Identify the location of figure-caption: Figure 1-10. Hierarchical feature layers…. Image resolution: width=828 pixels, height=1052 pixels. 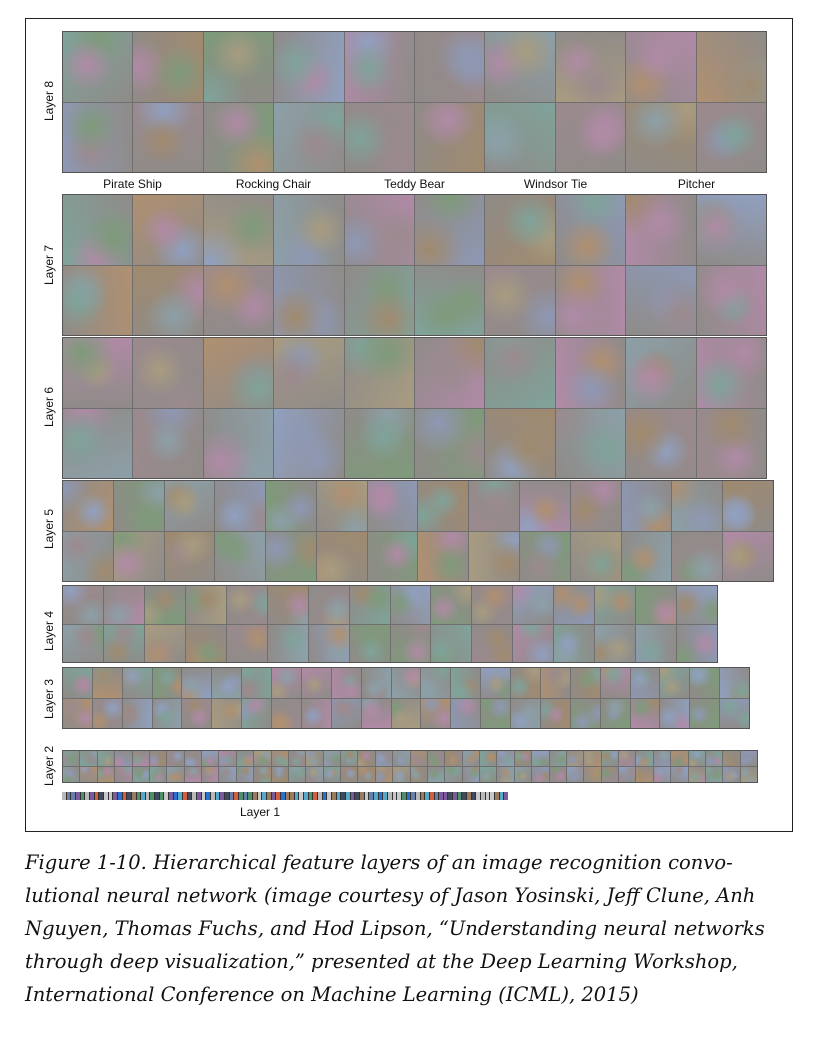
(395, 928).